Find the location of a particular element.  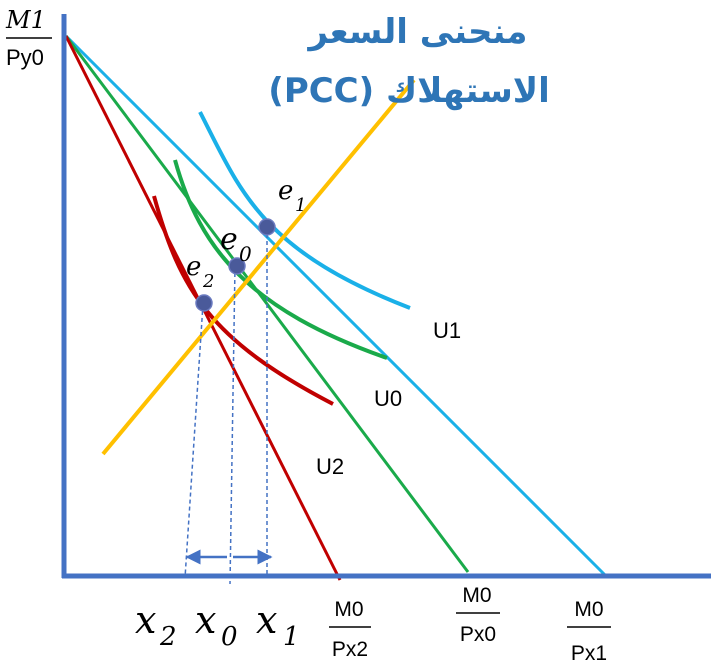

quantity-label-x2: x 2 is located at coordinates (156, 625).